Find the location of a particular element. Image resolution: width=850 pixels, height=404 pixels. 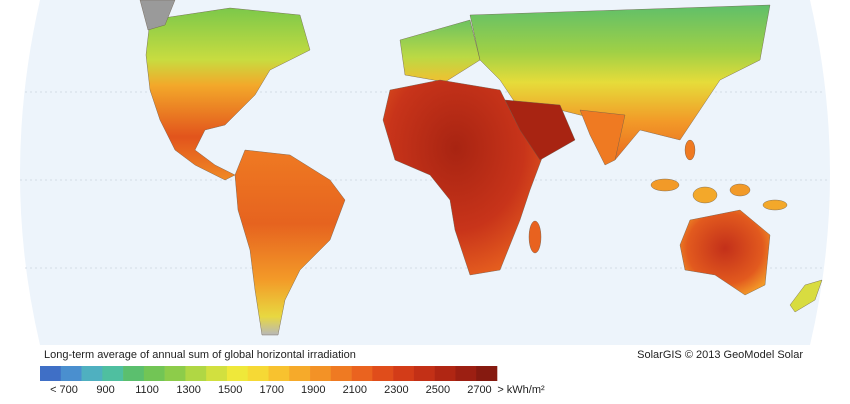

legend-label: 2700 is located at coordinates (479, 390).